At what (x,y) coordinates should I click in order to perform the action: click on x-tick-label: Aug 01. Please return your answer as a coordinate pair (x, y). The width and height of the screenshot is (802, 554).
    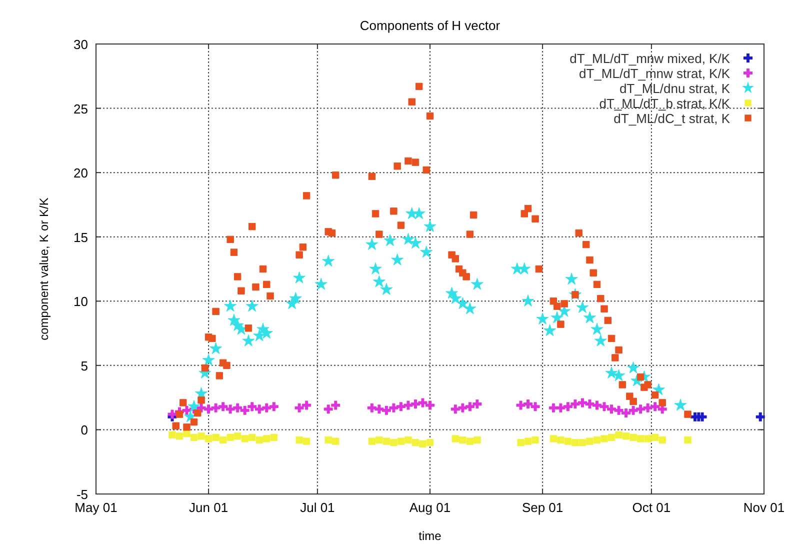
    Looking at the image, I should click on (430, 507).